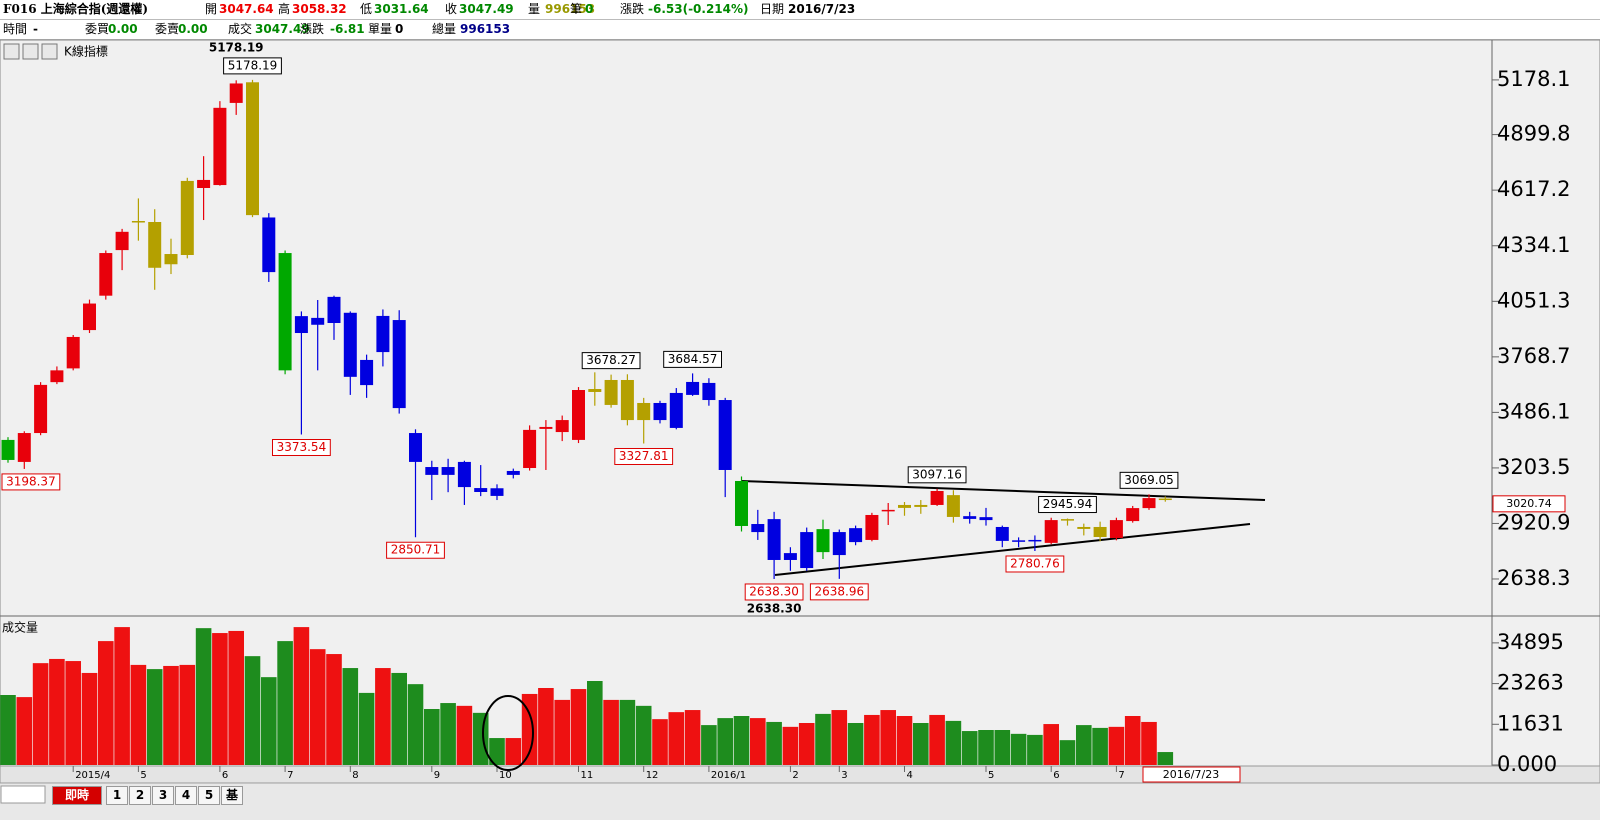 The image size is (1600, 820). Describe the element at coordinates (23, 794) in the screenshot. I see `input-box` at that location.